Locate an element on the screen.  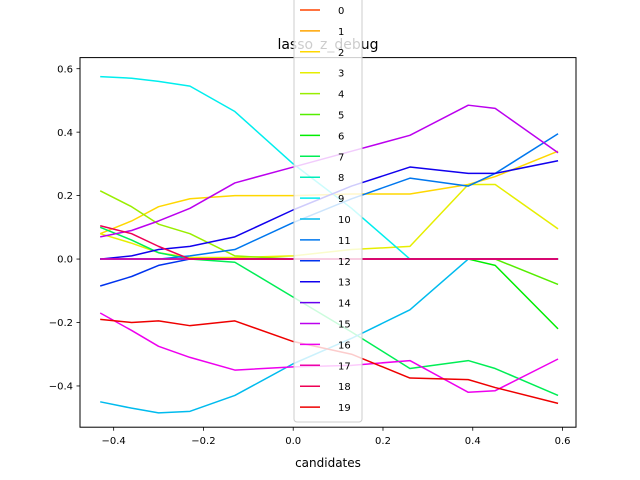
legend-label-9: 9 is located at coordinates (341, 199).